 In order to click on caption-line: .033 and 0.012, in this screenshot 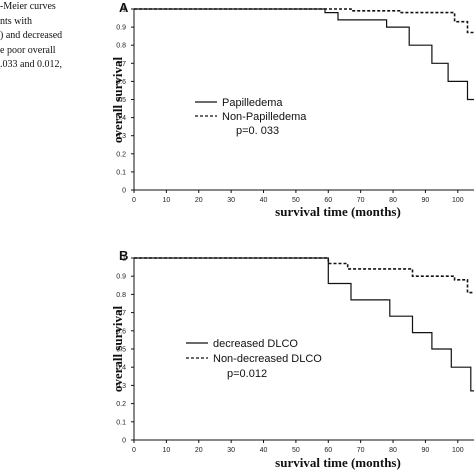, I will do `click(31, 64)`.